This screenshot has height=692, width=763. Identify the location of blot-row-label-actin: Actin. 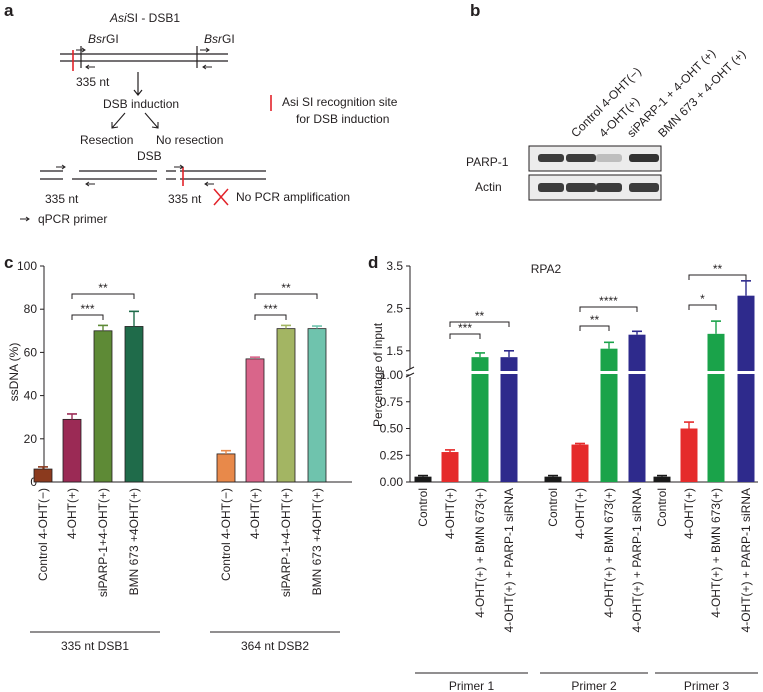
(488, 187).